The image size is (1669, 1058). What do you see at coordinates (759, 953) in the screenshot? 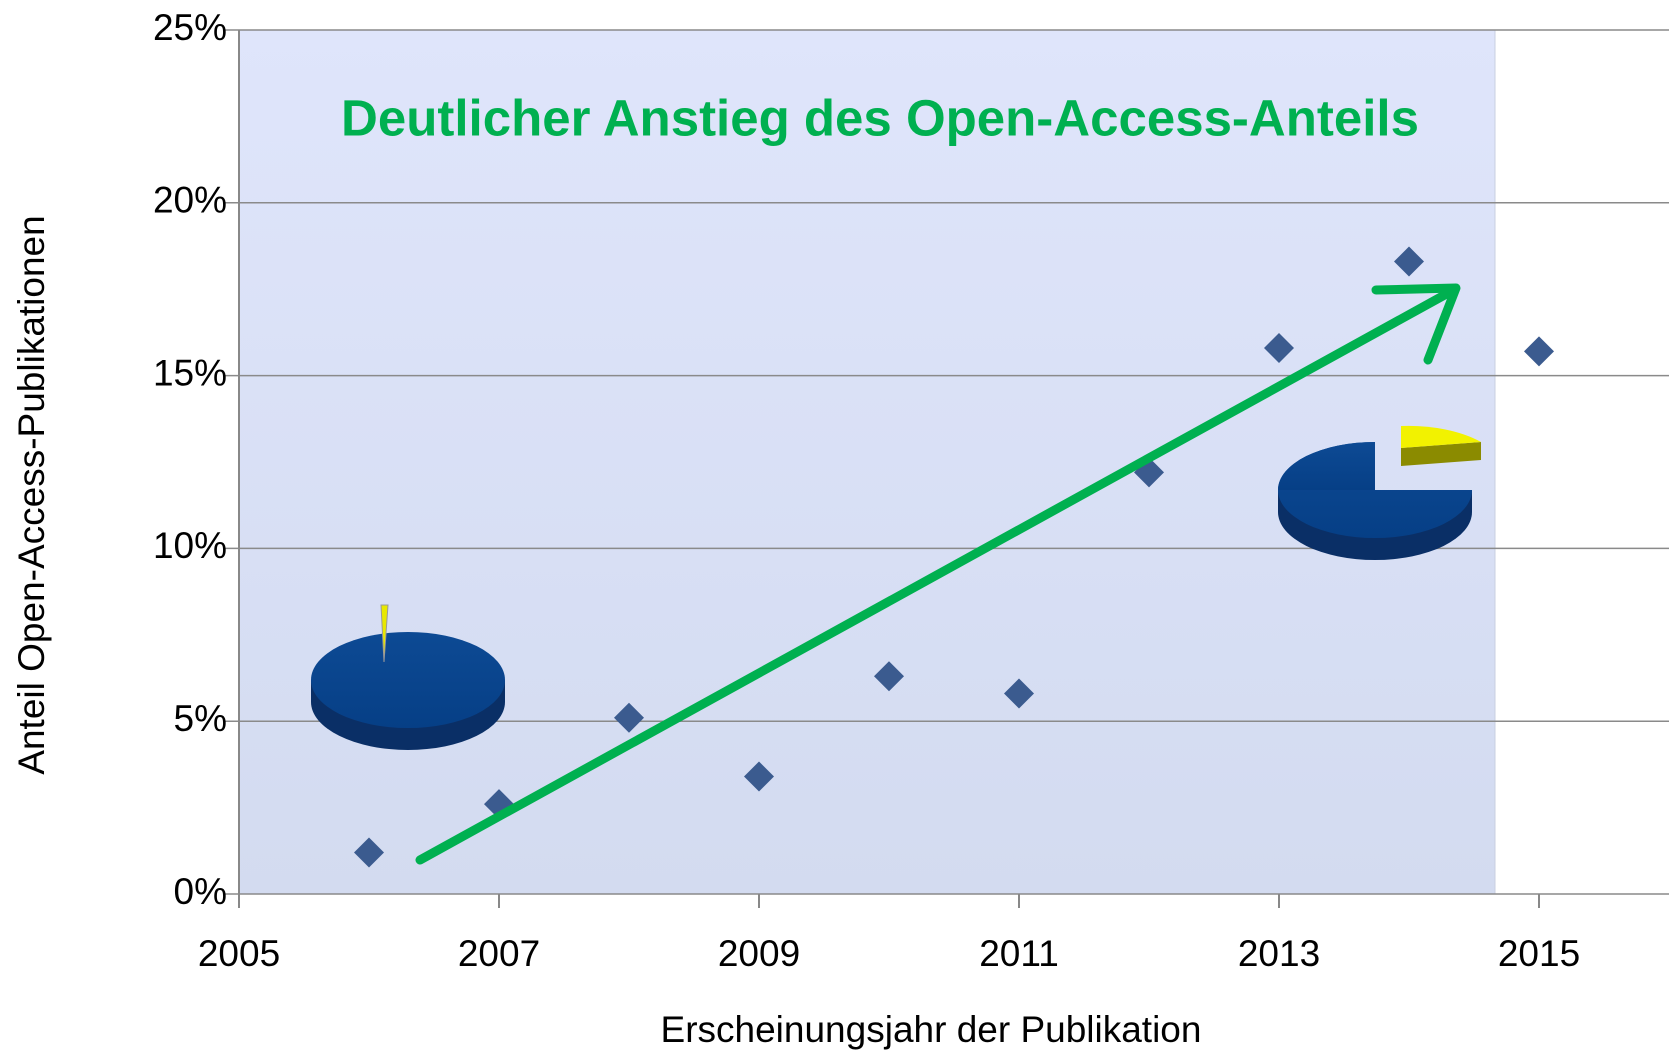
I see `x-tick-label: 2009` at bounding box center [759, 953].